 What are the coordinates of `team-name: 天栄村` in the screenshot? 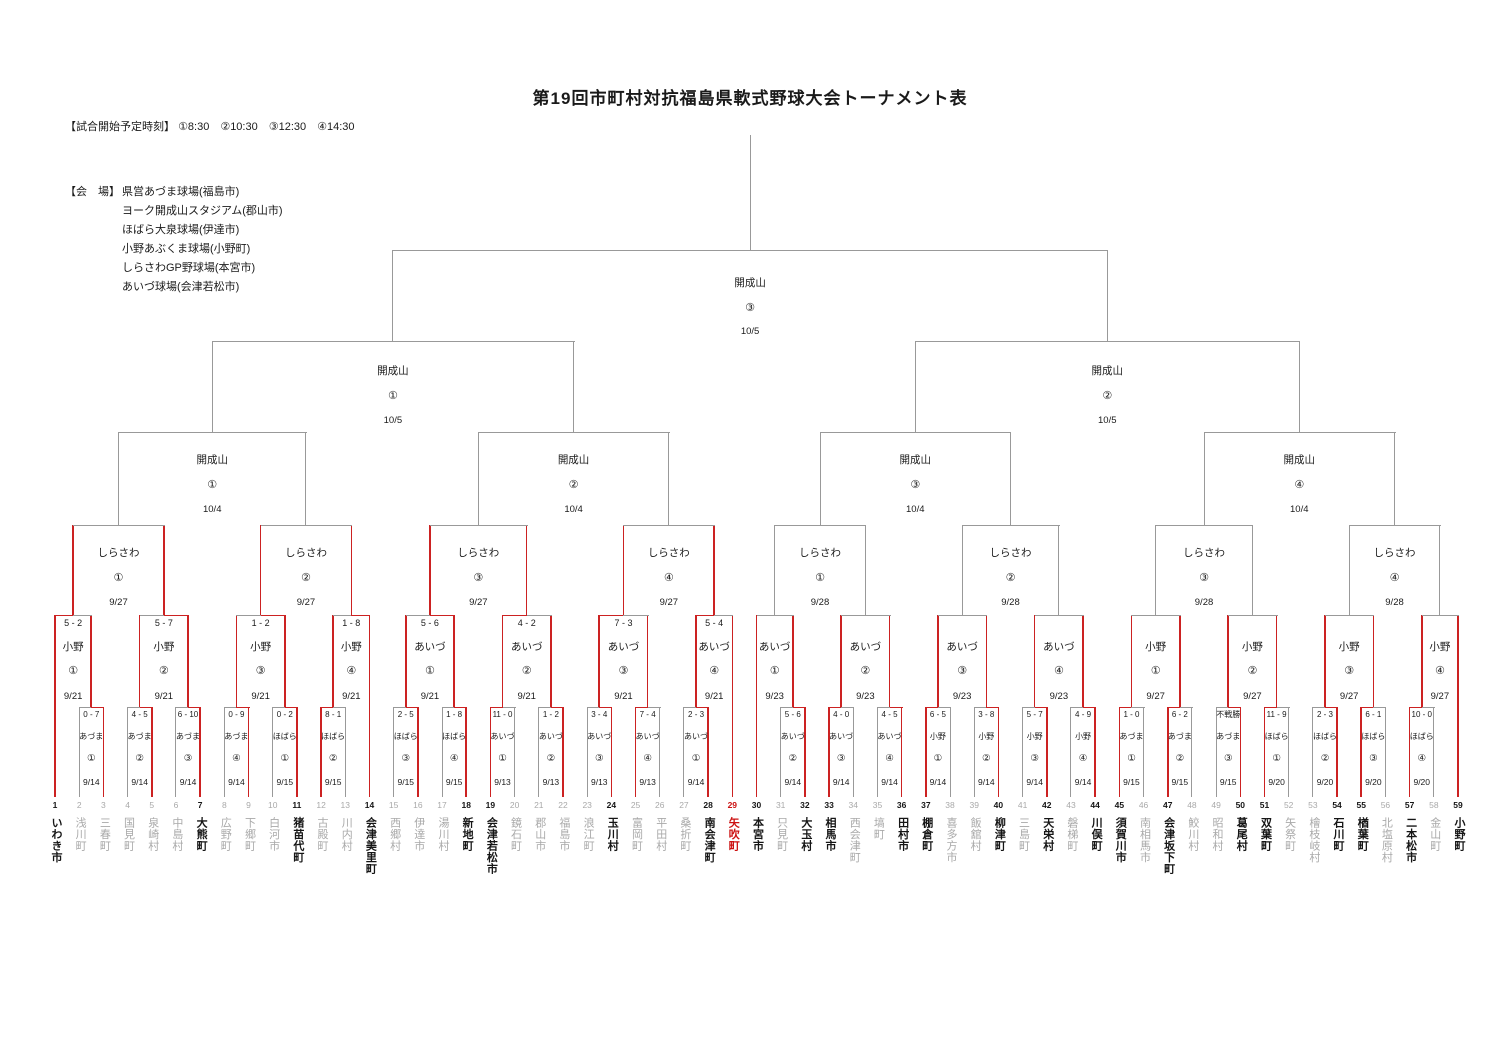 It's located at (1047, 834).